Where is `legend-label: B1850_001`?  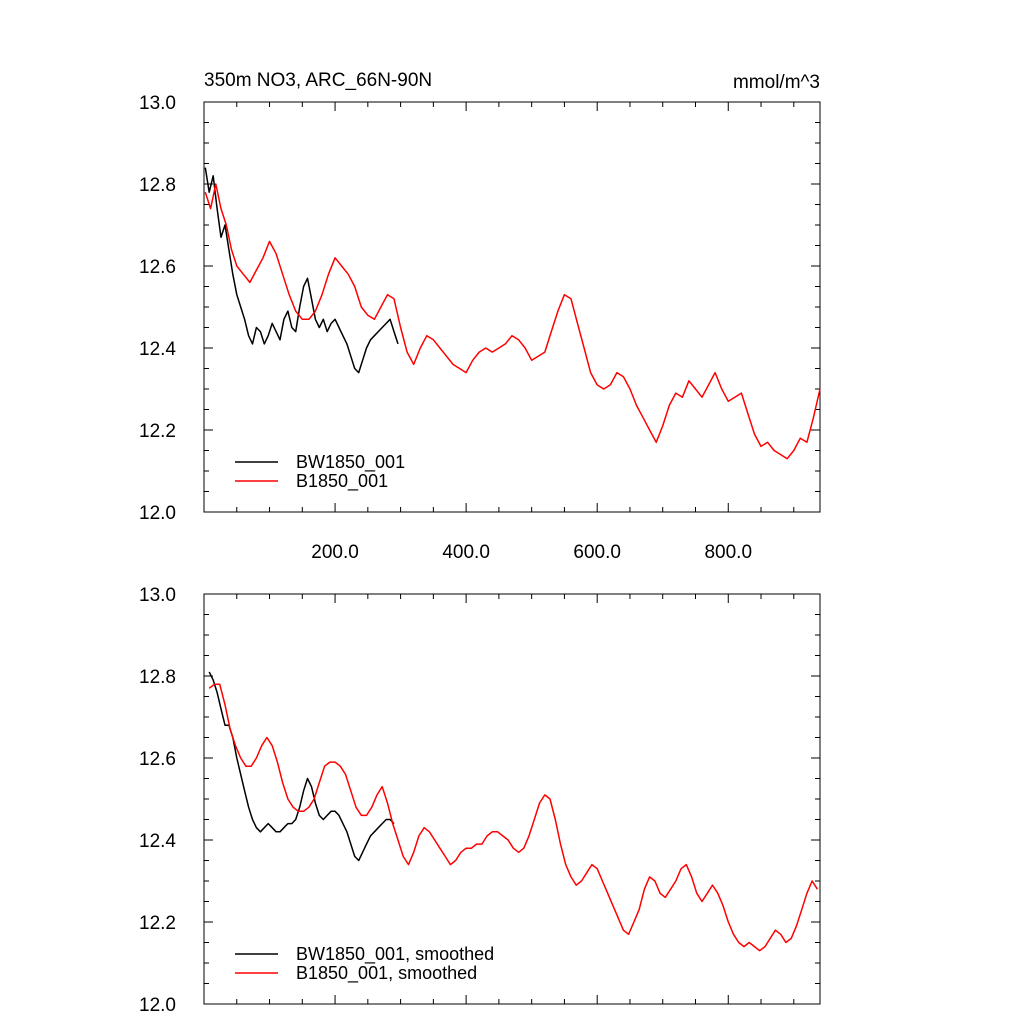 legend-label: B1850_001 is located at coordinates (342, 481).